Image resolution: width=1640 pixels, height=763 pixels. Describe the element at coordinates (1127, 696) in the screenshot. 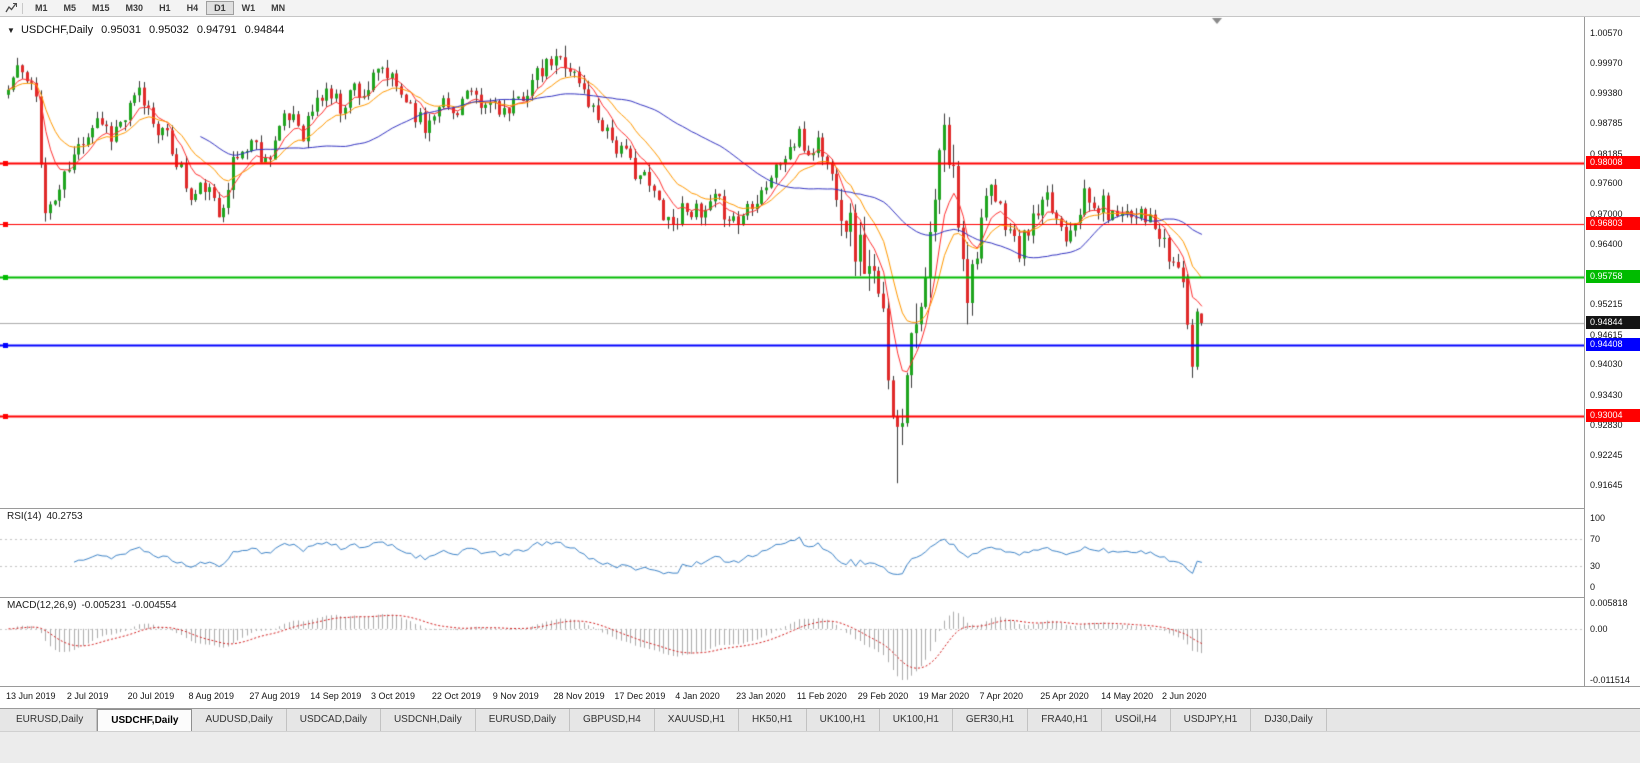

I see `date-label: 14 May 2020` at that location.